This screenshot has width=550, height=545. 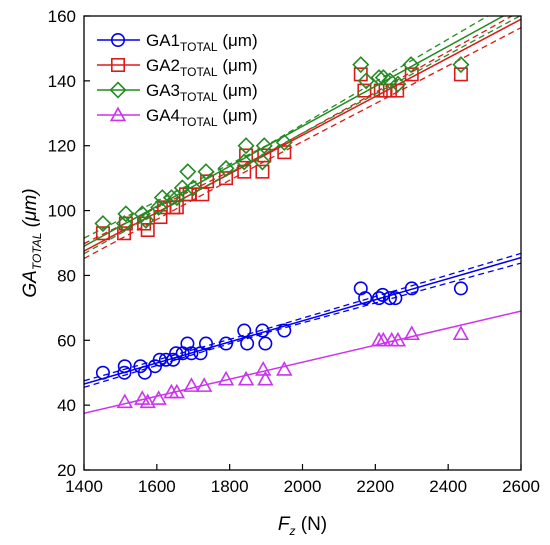 I want to click on x-tick-label-1800: 1800, so click(x=230, y=486).